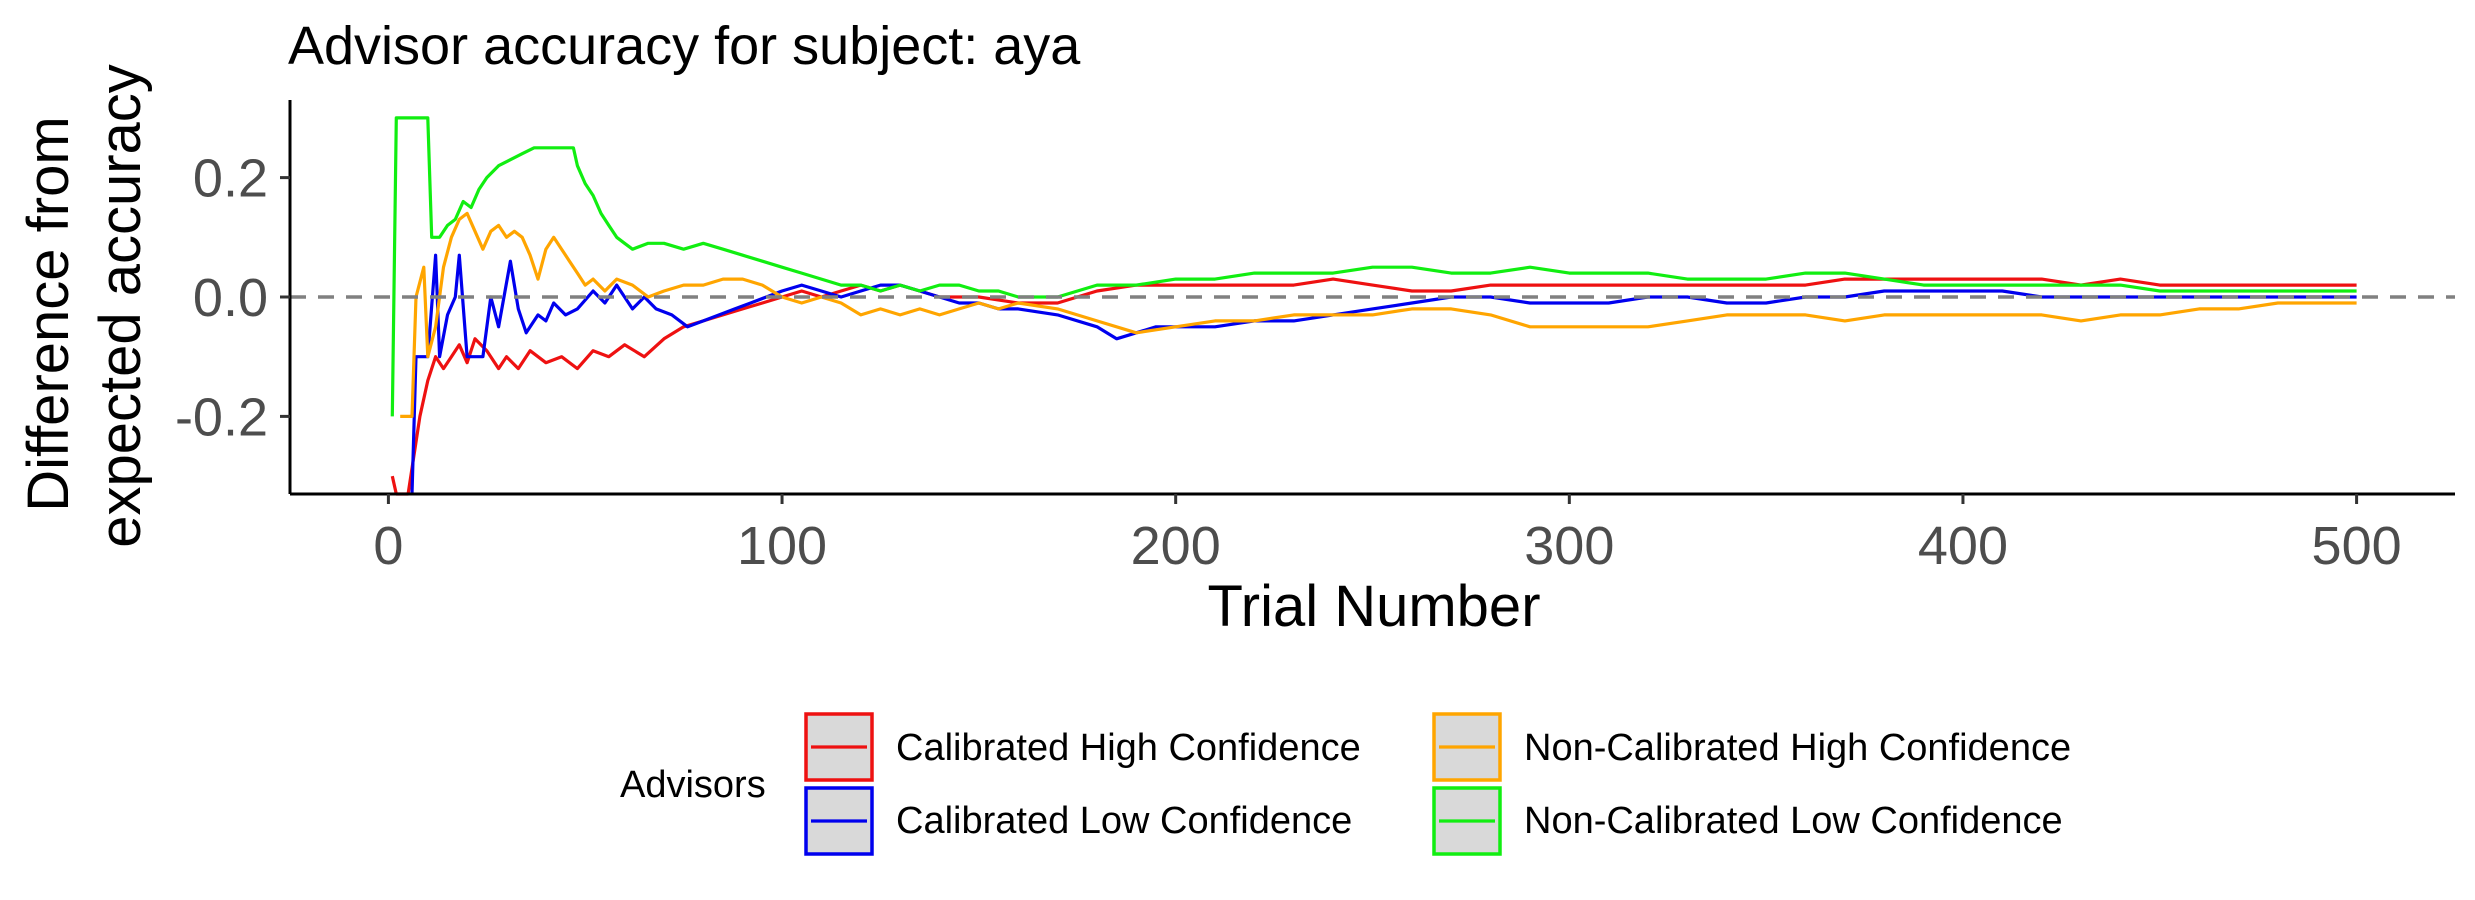  What do you see at coordinates (230, 179) in the screenshot?
I see `y-tick-label: 0.2` at bounding box center [230, 179].